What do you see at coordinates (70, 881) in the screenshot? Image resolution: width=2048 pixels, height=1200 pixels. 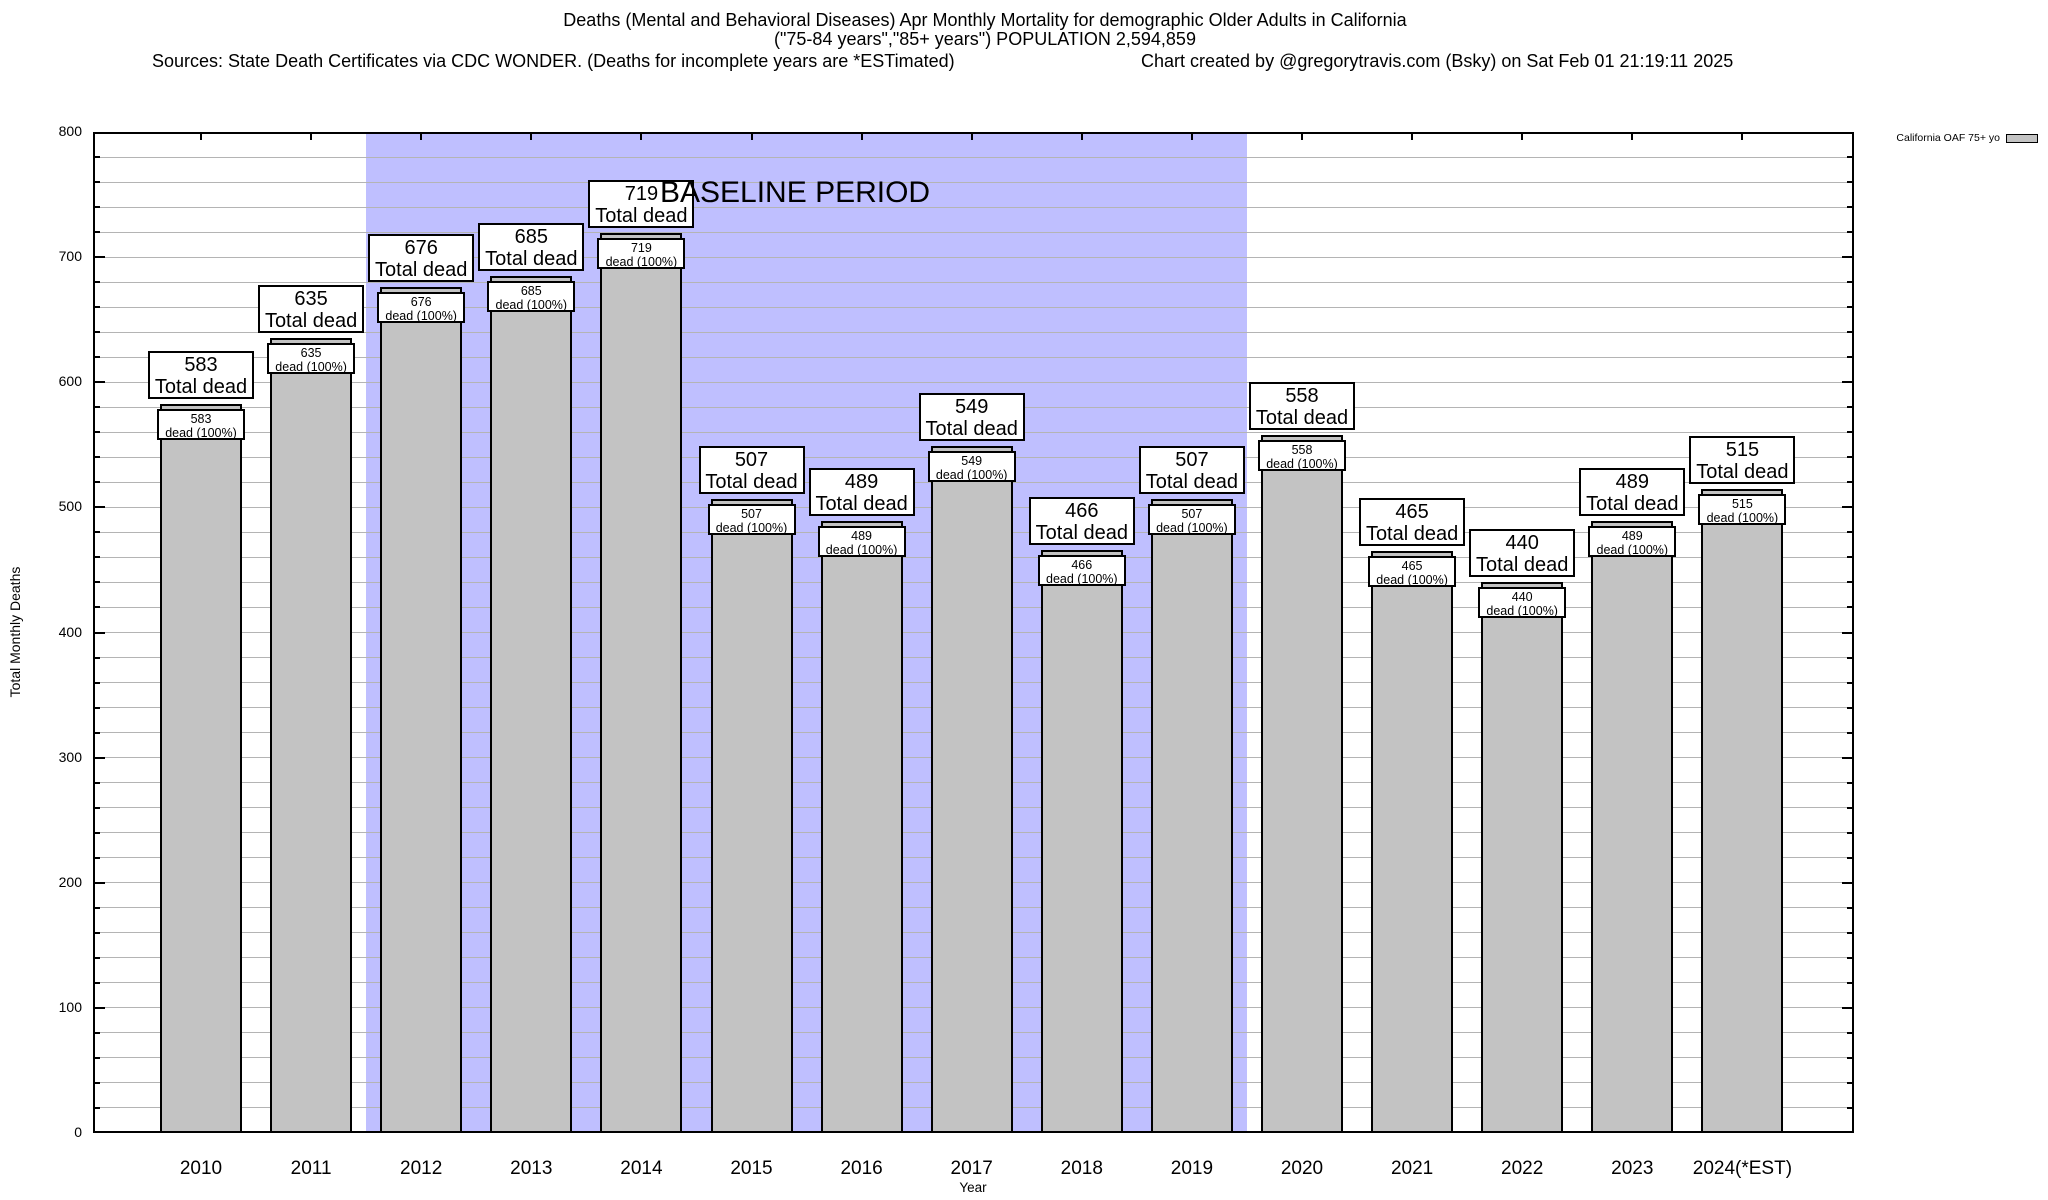 I see `y-tick-label: 200` at bounding box center [70, 881].